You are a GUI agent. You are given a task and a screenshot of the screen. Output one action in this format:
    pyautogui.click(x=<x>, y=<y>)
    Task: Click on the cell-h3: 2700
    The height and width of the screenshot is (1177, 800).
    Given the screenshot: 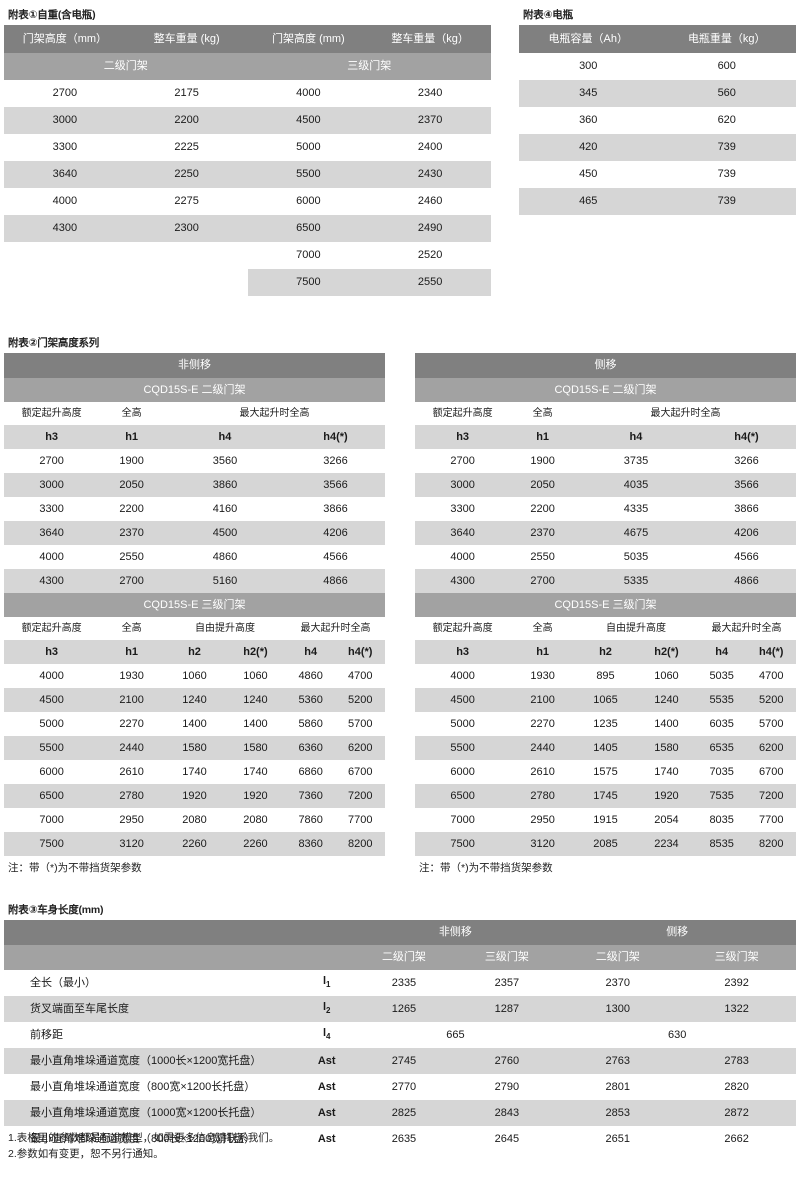 What is the action you would take?
    pyautogui.click(x=52, y=461)
    